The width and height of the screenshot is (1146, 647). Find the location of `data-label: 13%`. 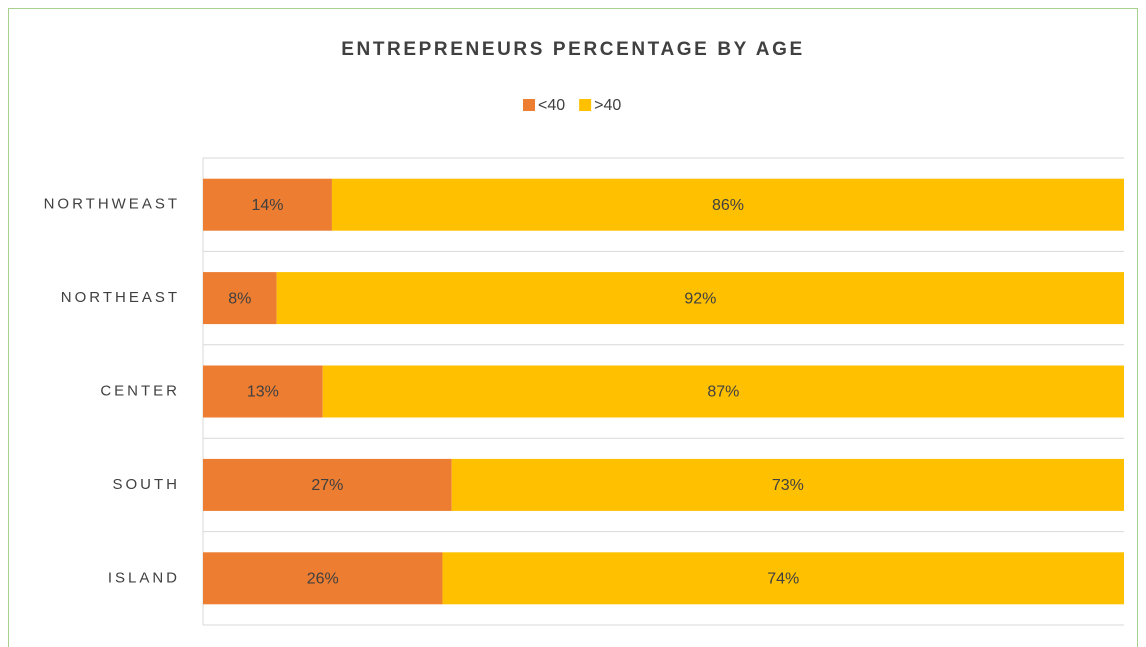

data-label: 13% is located at coordinates (263, 392).